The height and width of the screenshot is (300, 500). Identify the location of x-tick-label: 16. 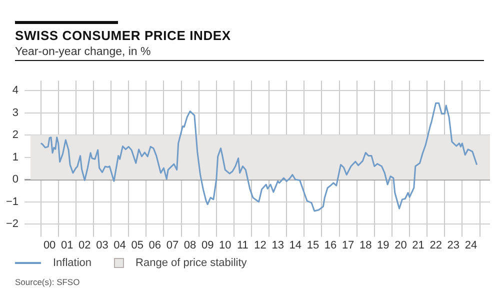
(330, 245).